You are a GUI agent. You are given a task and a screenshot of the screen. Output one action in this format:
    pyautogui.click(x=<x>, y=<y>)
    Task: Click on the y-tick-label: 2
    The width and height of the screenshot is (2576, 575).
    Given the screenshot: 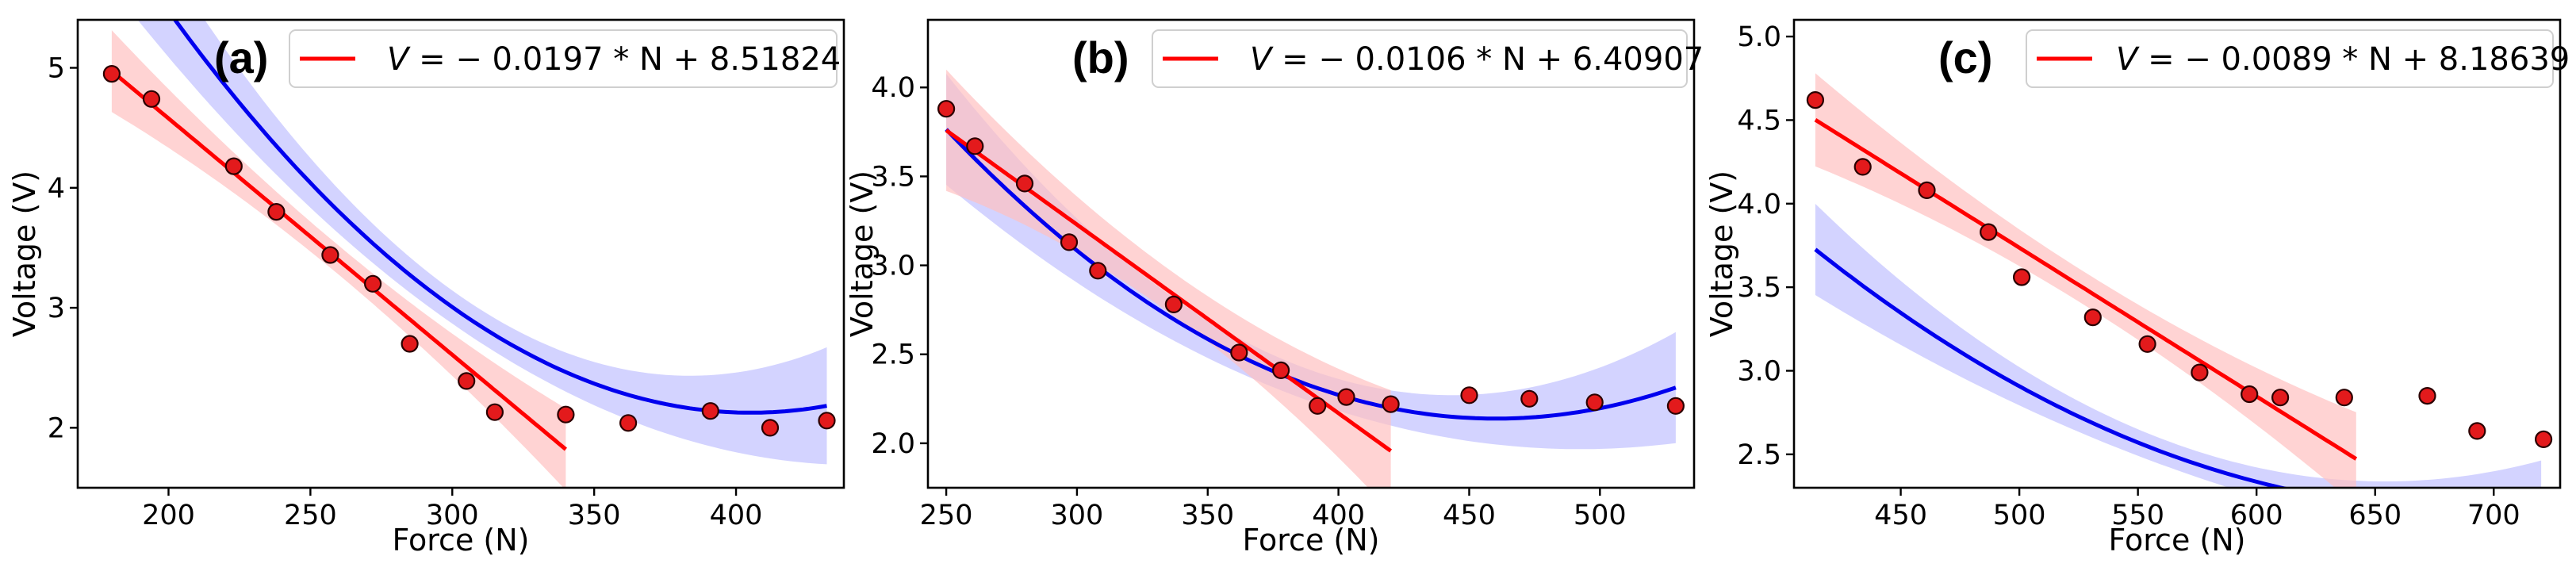 What is the action you would take?
    pyautogui.click(x=56, y=428)
    